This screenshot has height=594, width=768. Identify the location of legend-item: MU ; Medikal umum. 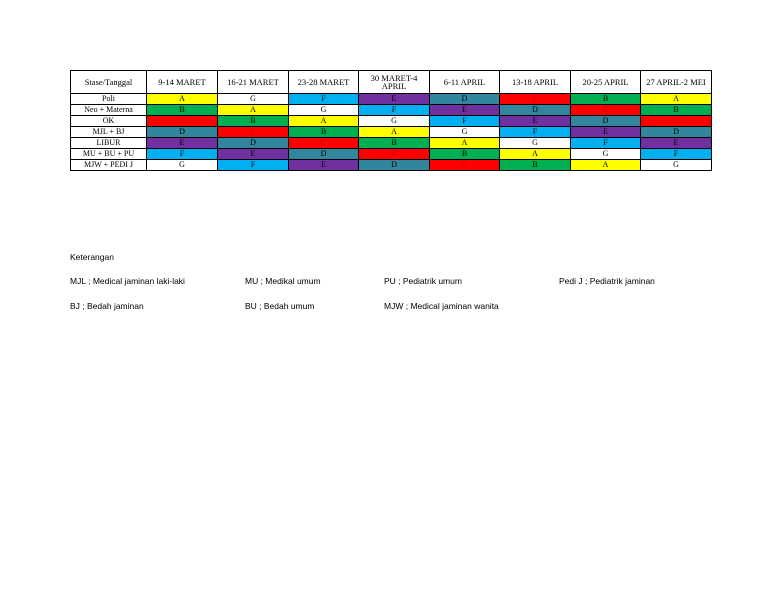
(283, 281).